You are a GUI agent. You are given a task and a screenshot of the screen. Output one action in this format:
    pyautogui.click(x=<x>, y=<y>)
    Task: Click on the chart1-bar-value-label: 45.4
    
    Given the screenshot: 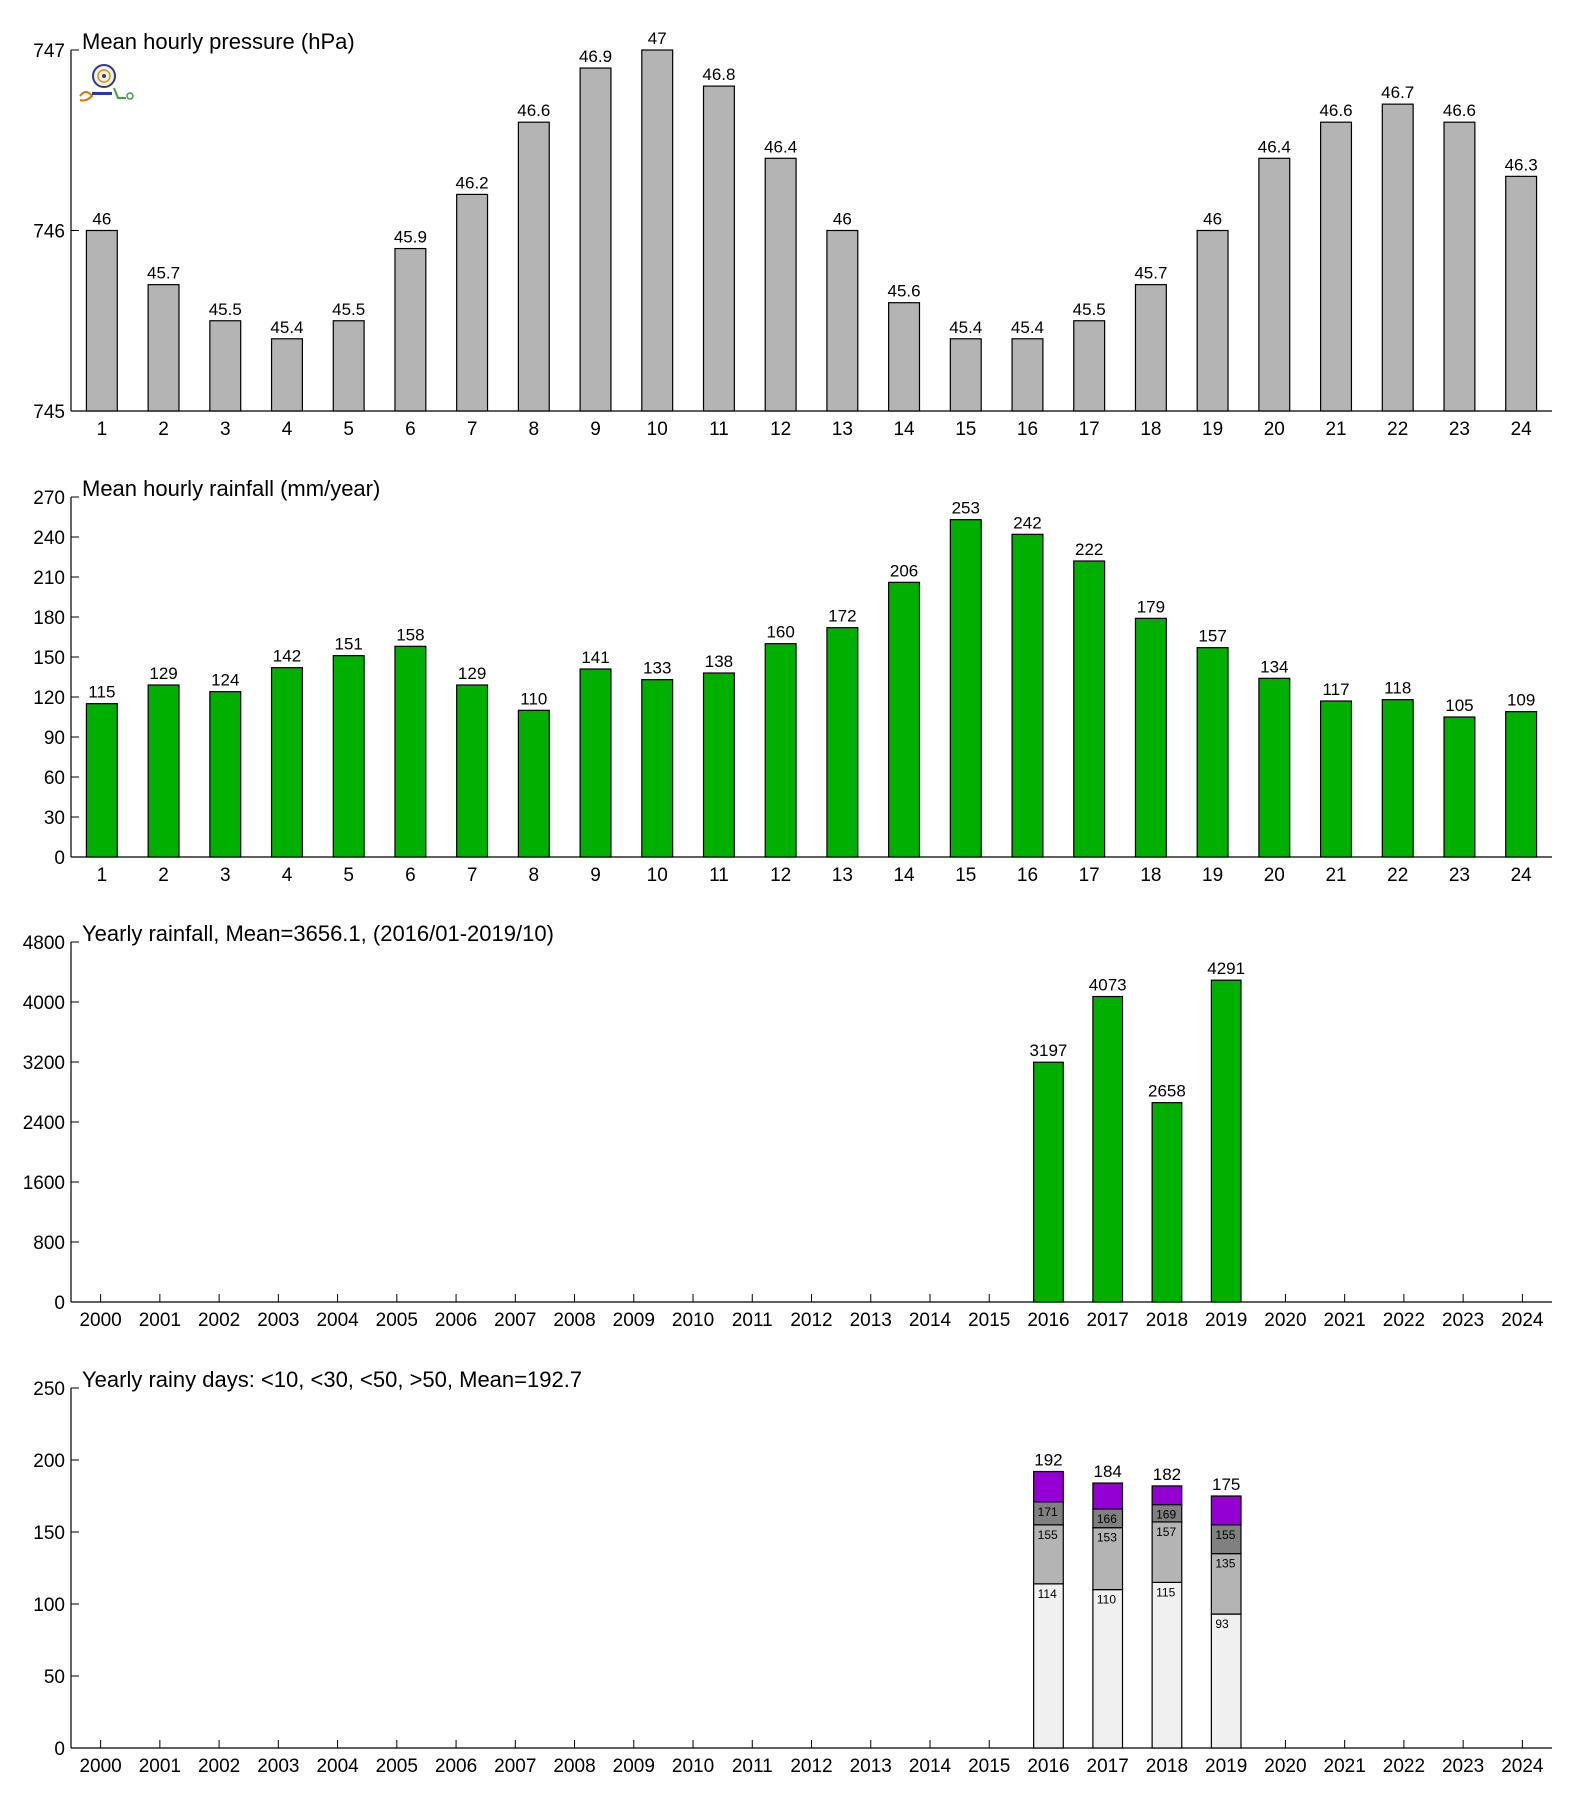 What is the action you would take?
    pyautogui.click(x=286, y=327)
    